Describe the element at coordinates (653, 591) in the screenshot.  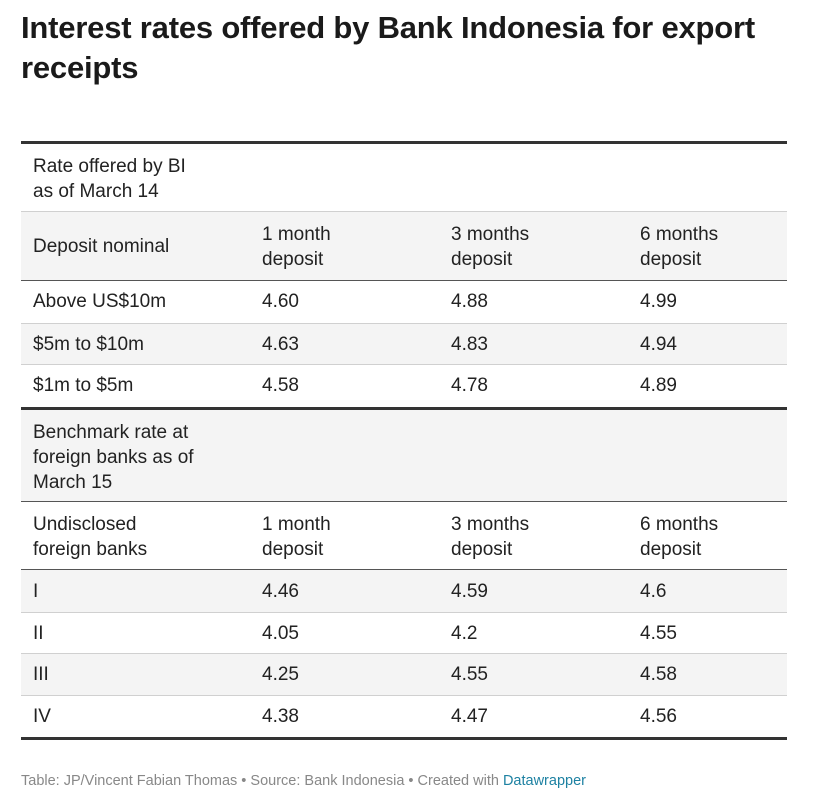
I see `table-cell: 4.6` at that location.